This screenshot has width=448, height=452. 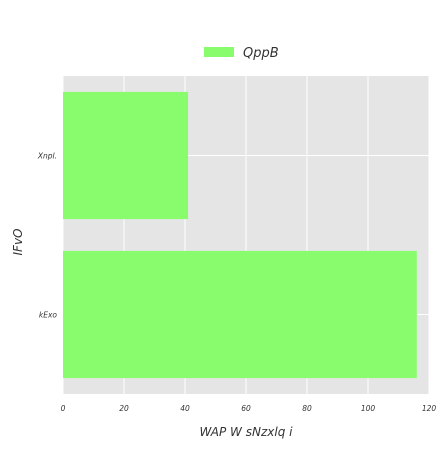 I want to click on x-tick-label-120: 120, so click(x=429, y=408).